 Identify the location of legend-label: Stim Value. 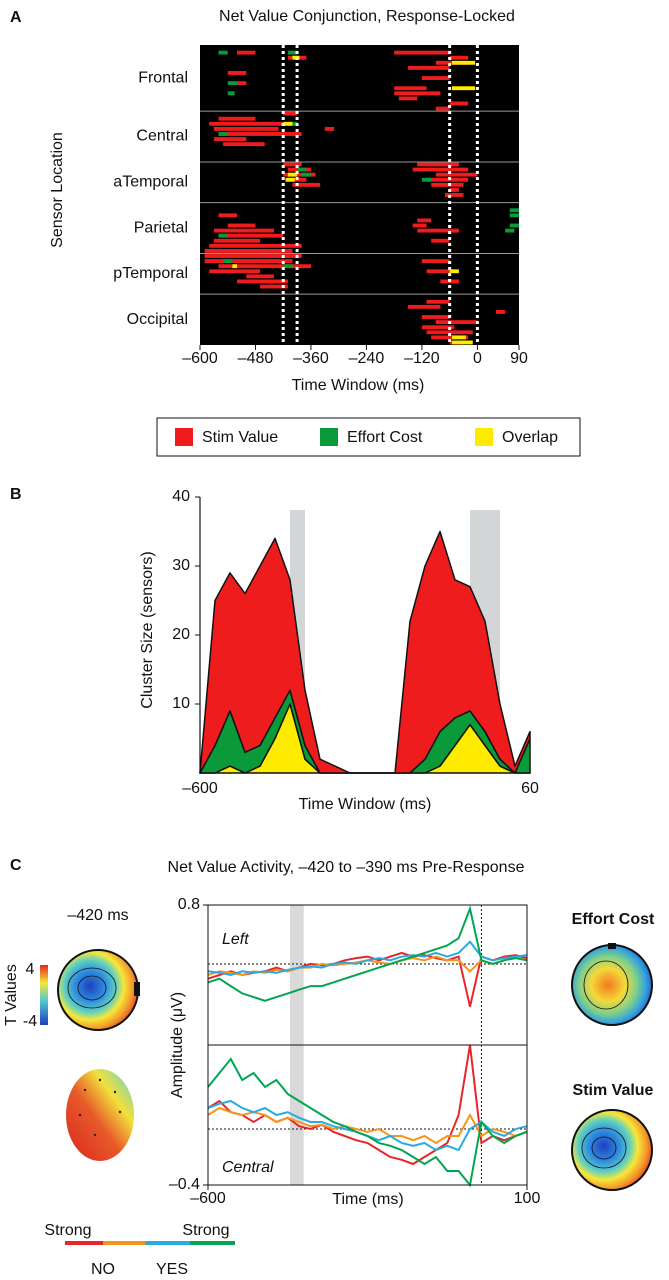
(240, 437).